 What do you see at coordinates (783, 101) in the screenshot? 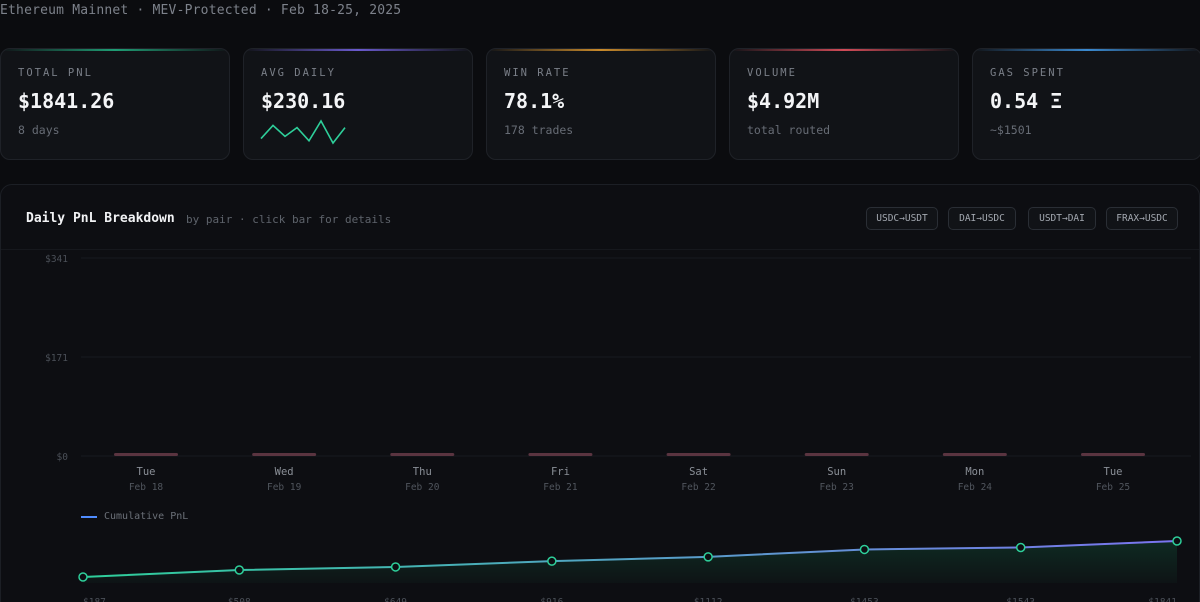
I see `stat-value: $4.92M` at bounding box center [783, 101].